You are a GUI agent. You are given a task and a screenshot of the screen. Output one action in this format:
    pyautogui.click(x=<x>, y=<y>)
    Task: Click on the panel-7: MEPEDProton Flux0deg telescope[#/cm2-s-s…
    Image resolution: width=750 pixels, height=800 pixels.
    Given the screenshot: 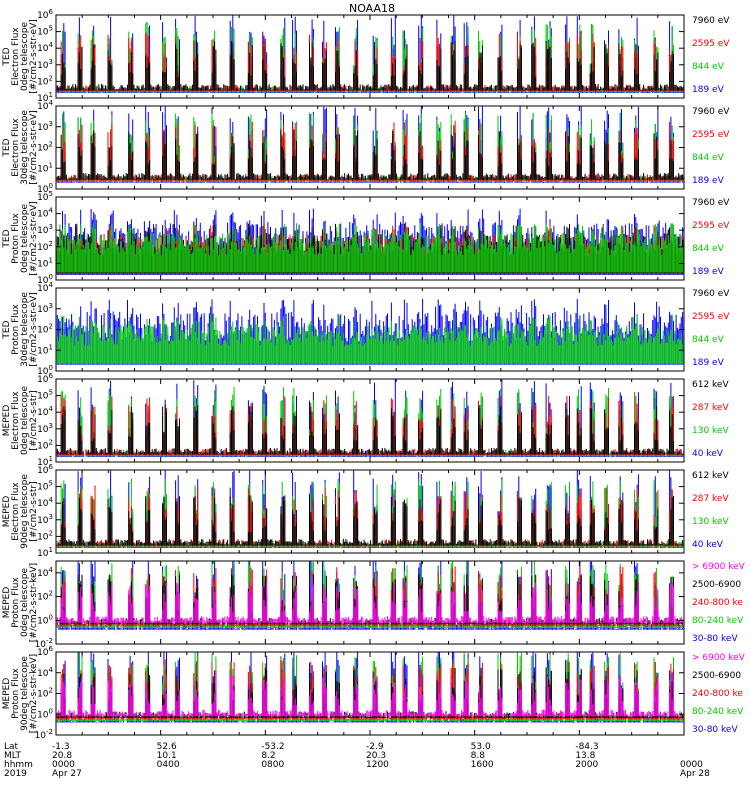 What is the action you would take?
    pyautogui.click(x=374, y=605)
    